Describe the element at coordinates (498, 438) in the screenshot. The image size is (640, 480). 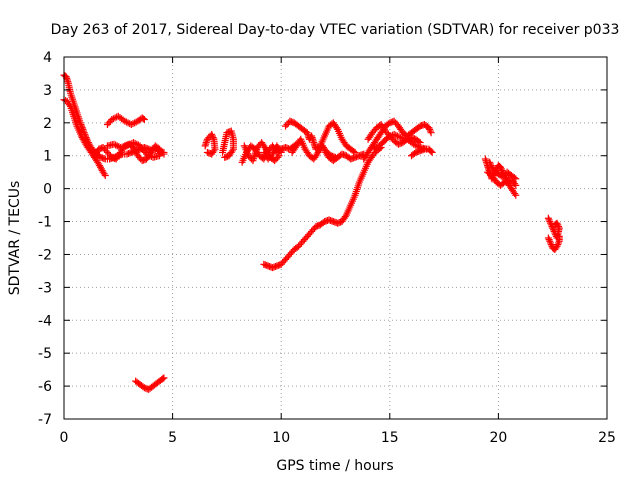
I see `x-tick-label: 20` at that location.